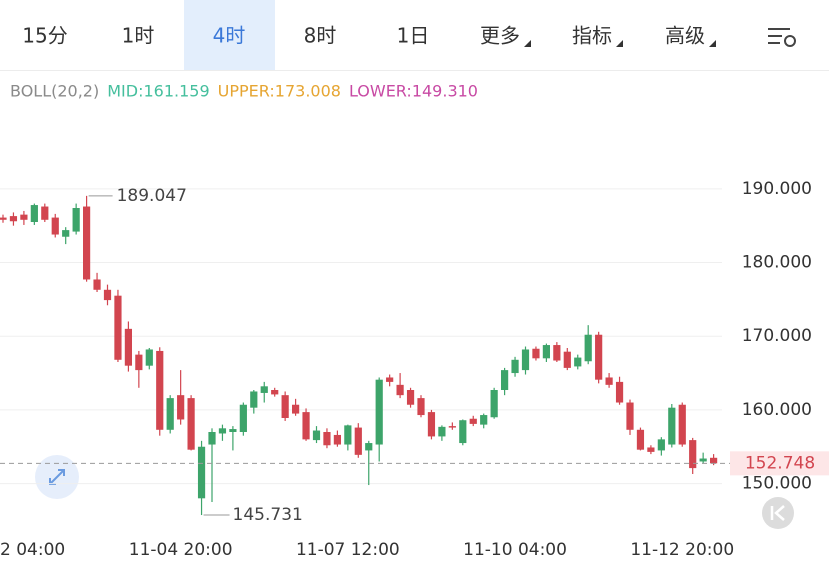 This screenshot has width=829, height=562. What do you see at coordinates (44, 36) in the screenshot?
I see `tab: 15分` at bounding box center [44, 36].